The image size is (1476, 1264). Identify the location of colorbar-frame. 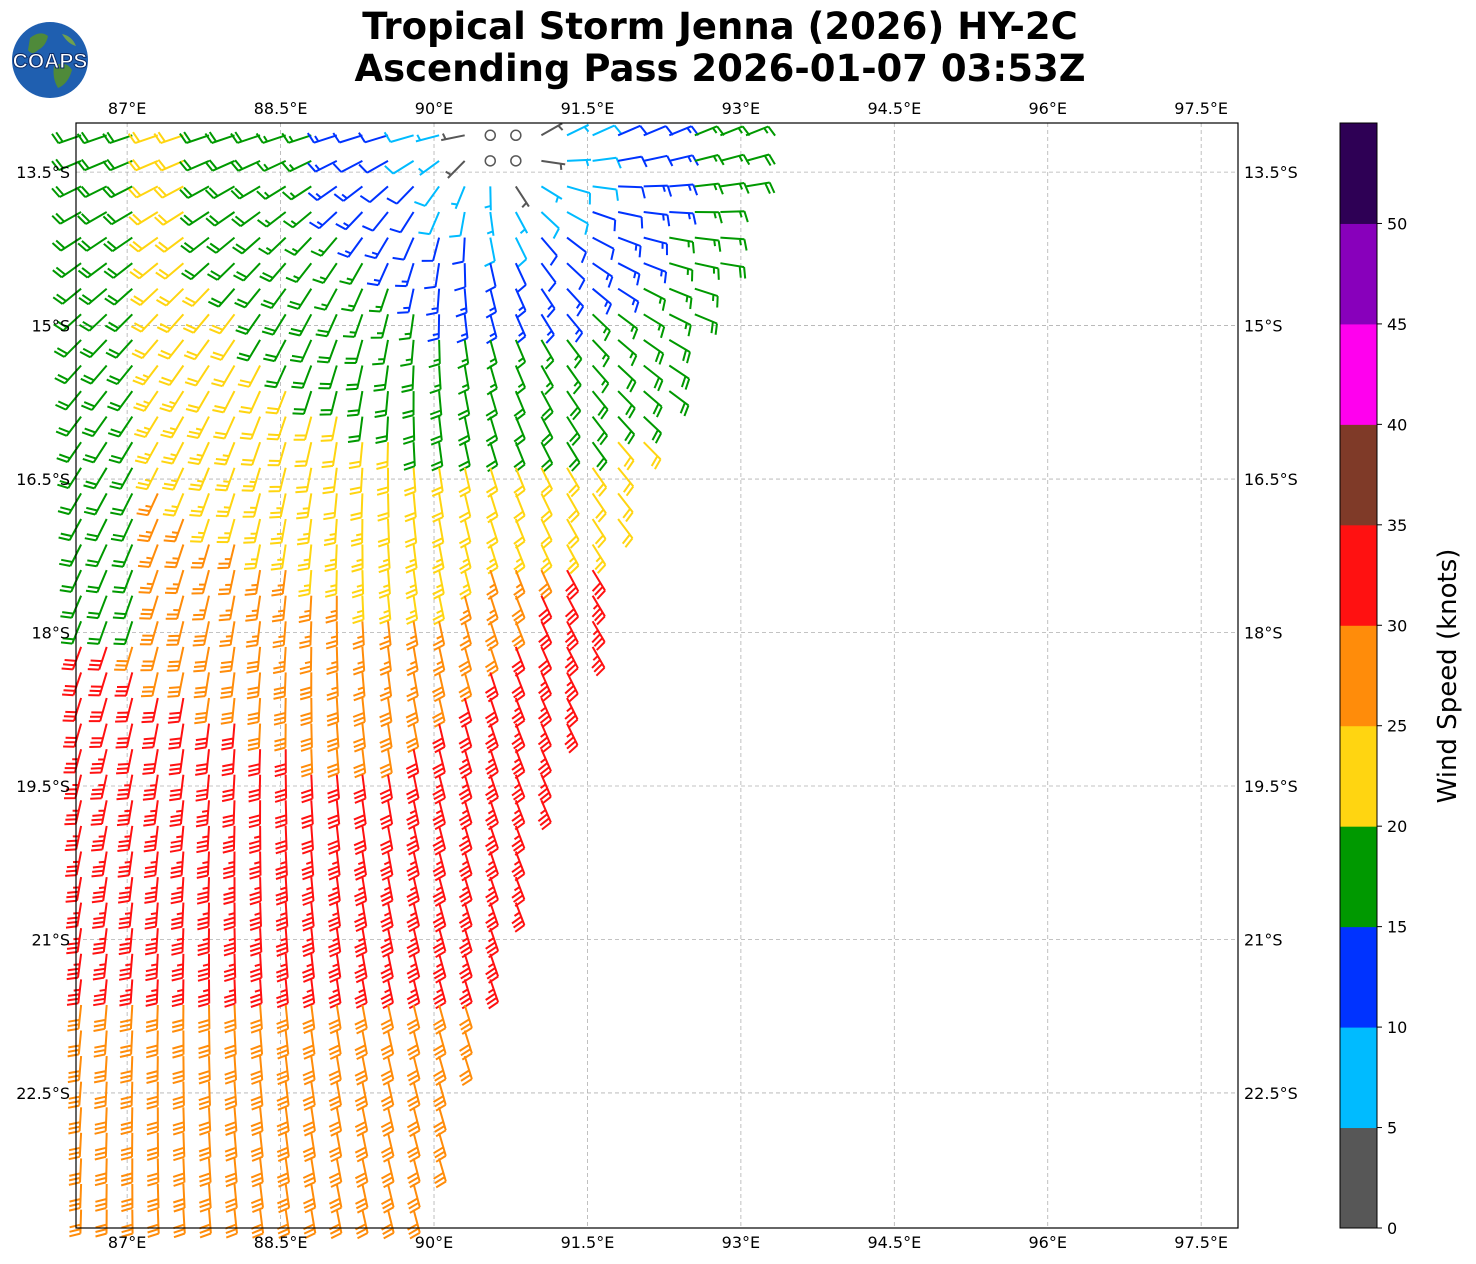
(1358, 675).